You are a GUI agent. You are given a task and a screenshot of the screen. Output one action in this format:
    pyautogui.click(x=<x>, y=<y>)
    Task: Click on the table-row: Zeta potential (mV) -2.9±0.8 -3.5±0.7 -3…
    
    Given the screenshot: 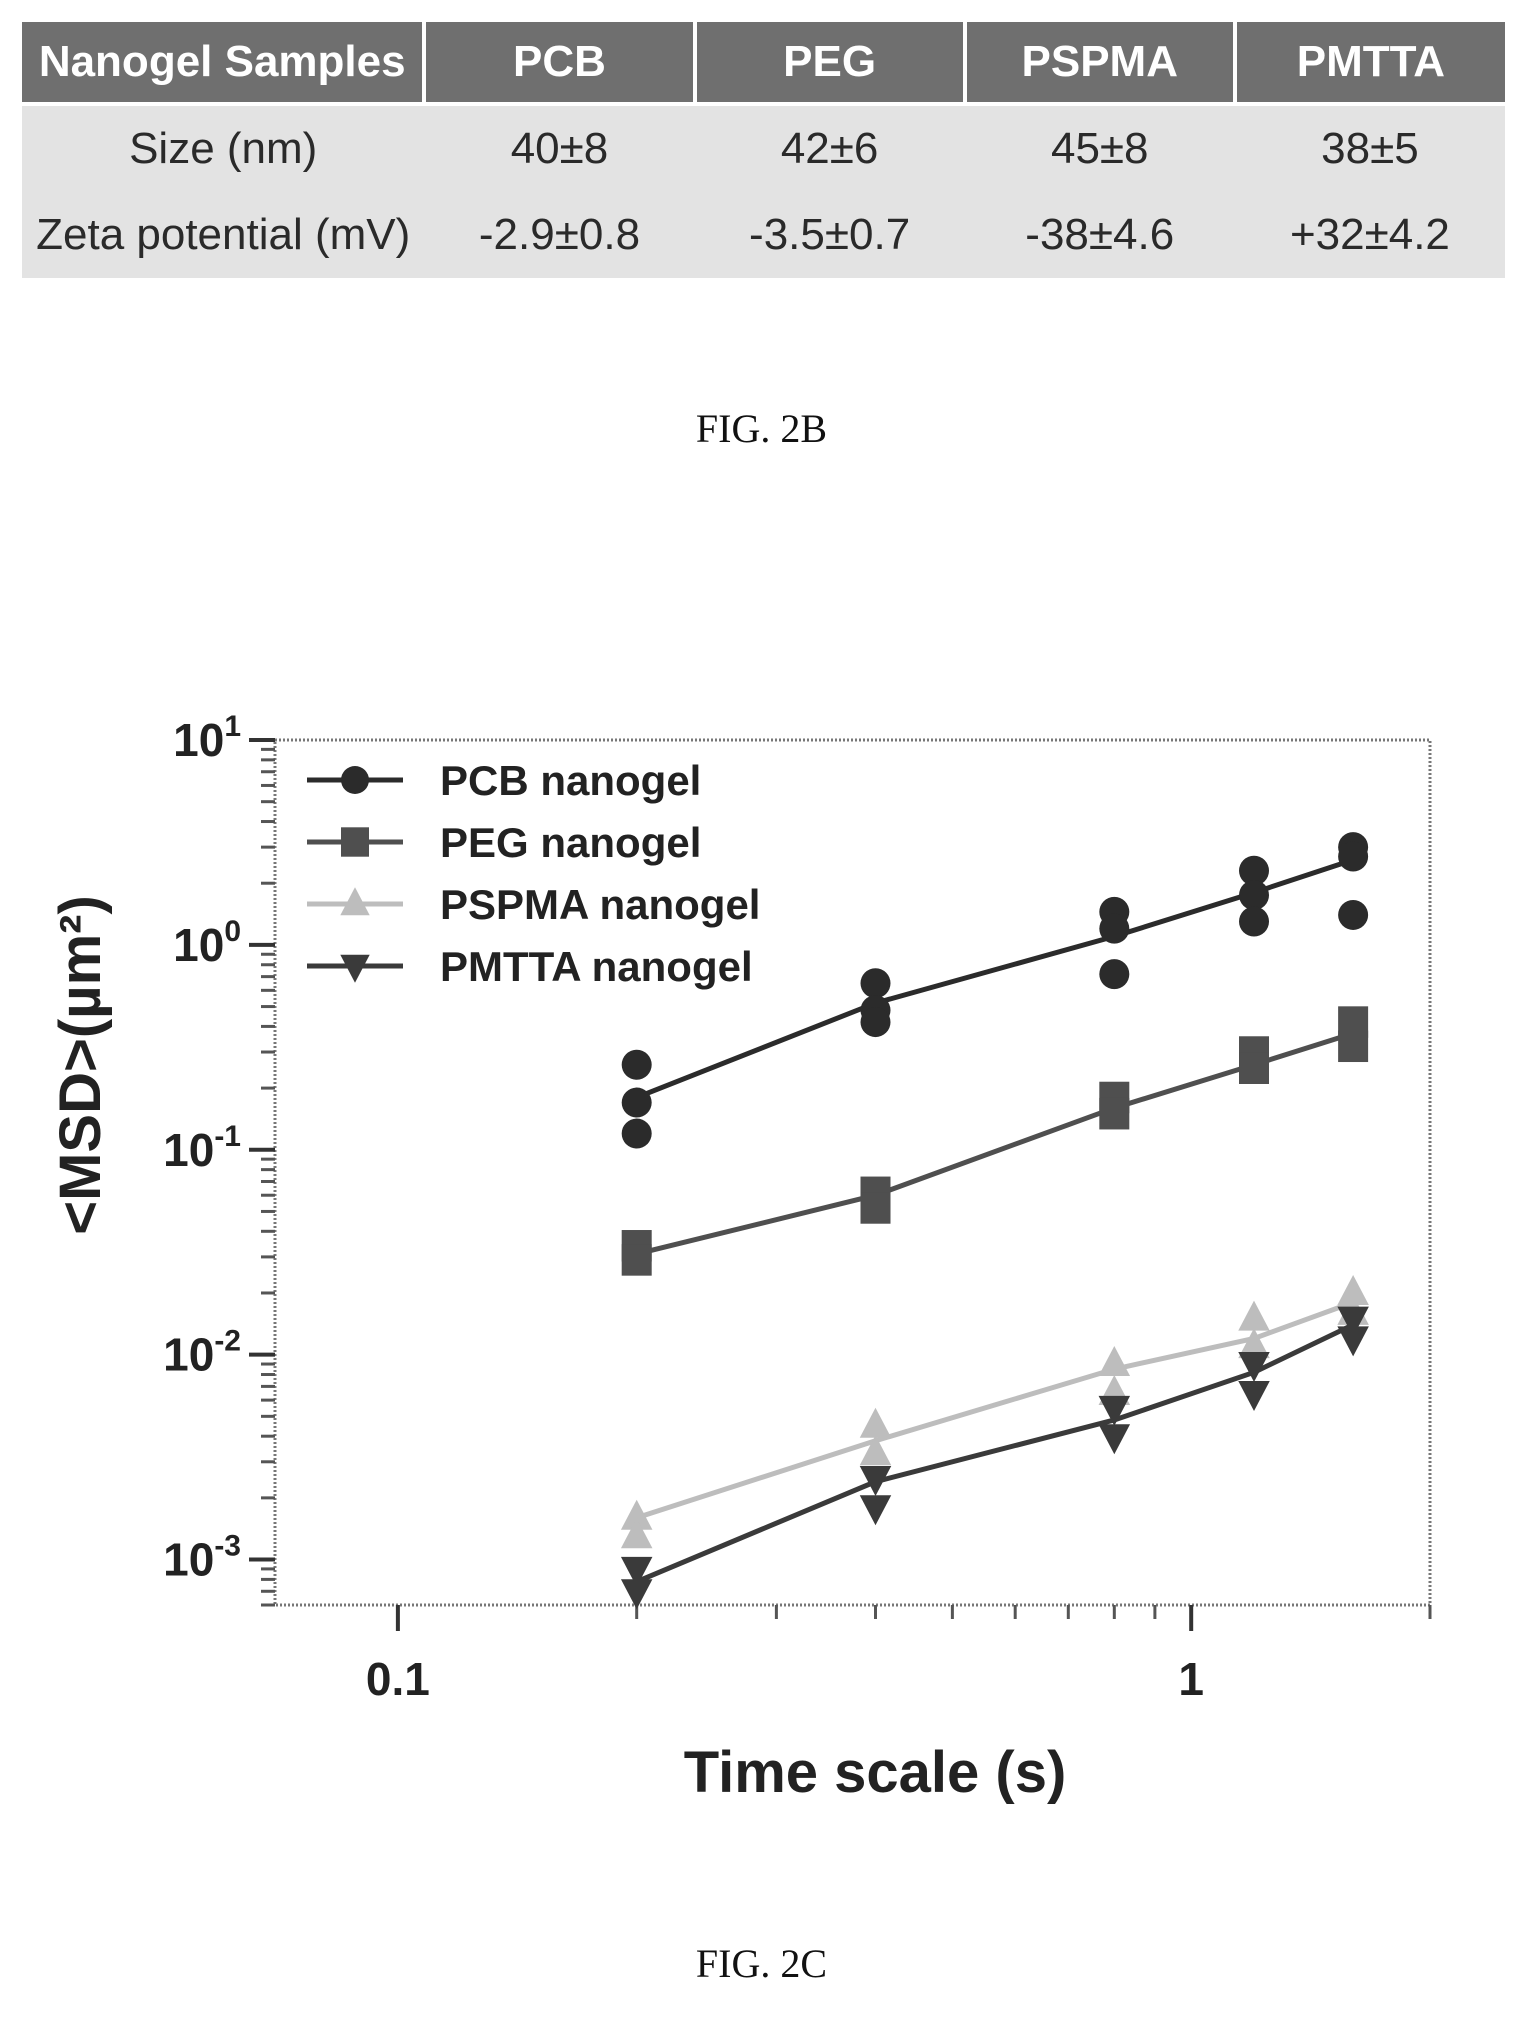 What is the action you would take?
    pyautogui.click(x=763, y=235)
    